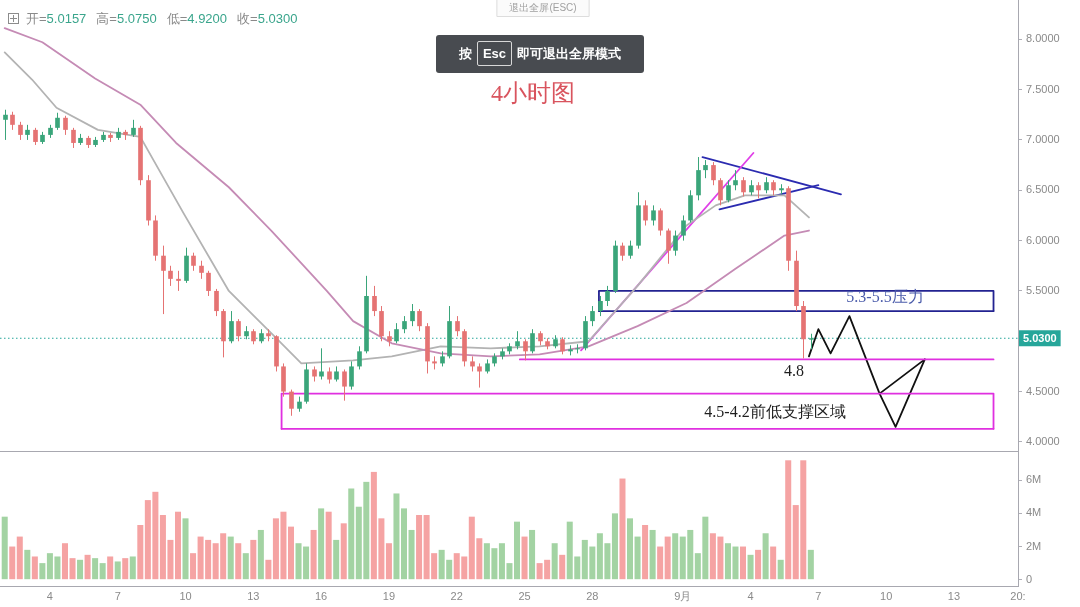 This screenshot has height=607, width=1080. What do you see at coordinates (1034, 545) in the screenshot?
I see `y-tick-label: 2M` at bounding box center [1034, 545].